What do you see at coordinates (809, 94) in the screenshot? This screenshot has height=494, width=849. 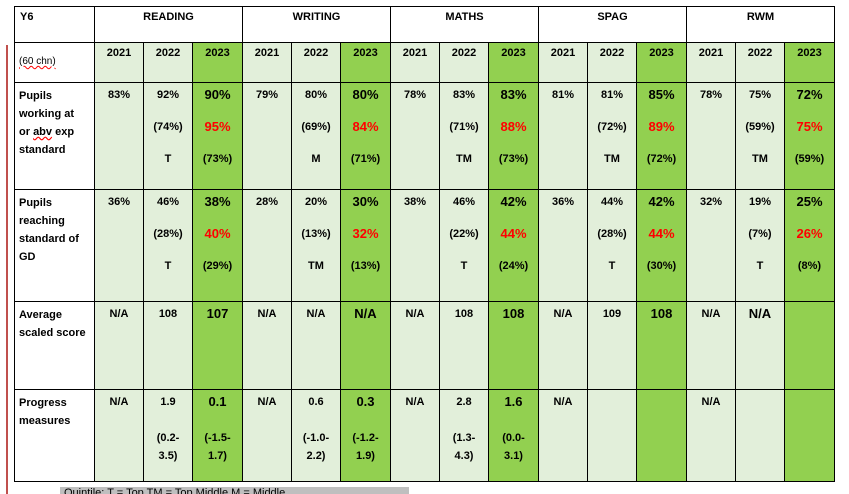 I see `cell-value: 72%` at bounding box center [809, 94].